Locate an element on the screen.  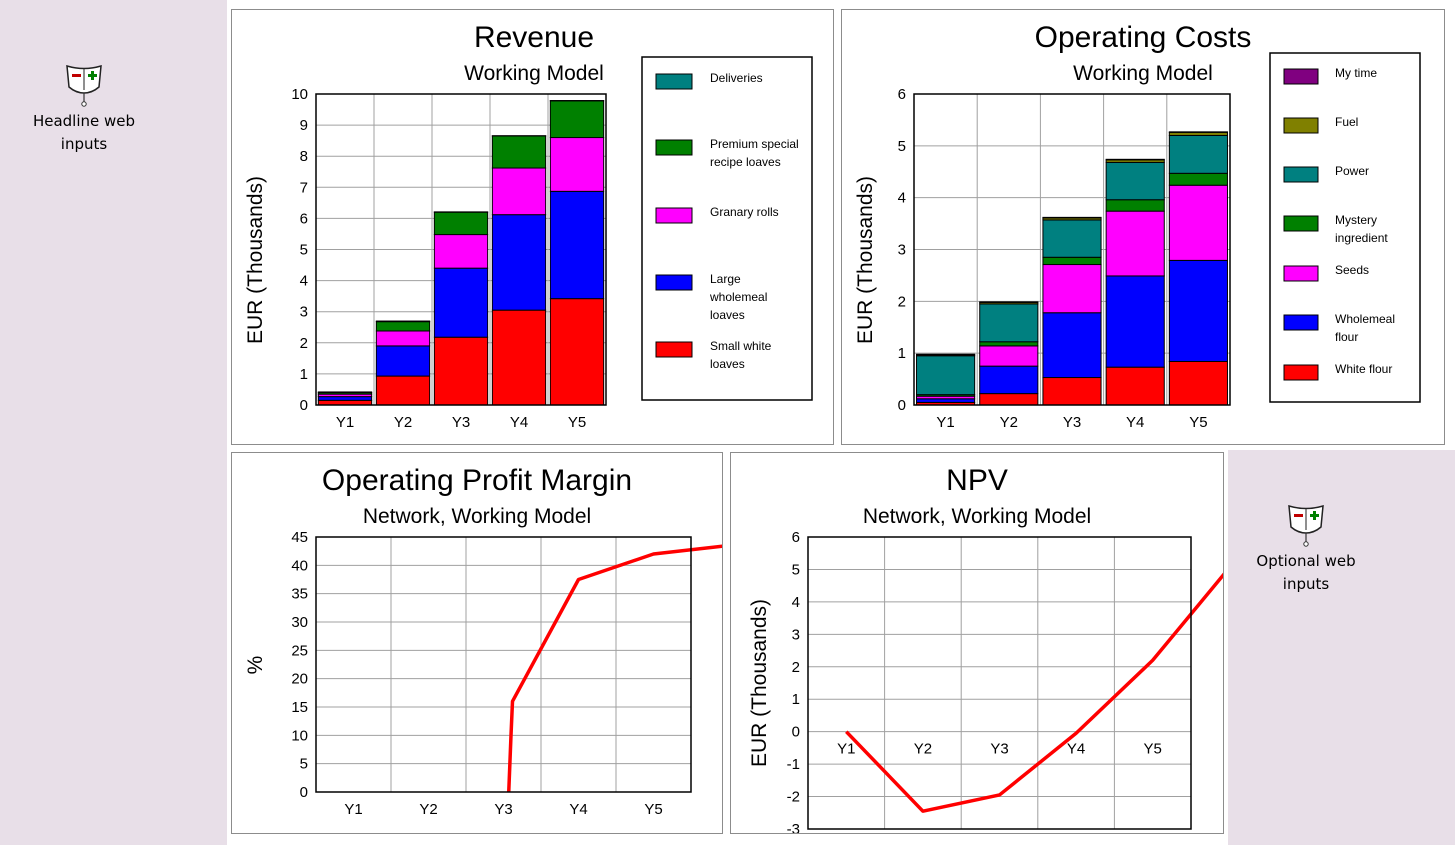
optional-web-inputs-widget: Optional web inputs is located at coordinates (1306, 548).